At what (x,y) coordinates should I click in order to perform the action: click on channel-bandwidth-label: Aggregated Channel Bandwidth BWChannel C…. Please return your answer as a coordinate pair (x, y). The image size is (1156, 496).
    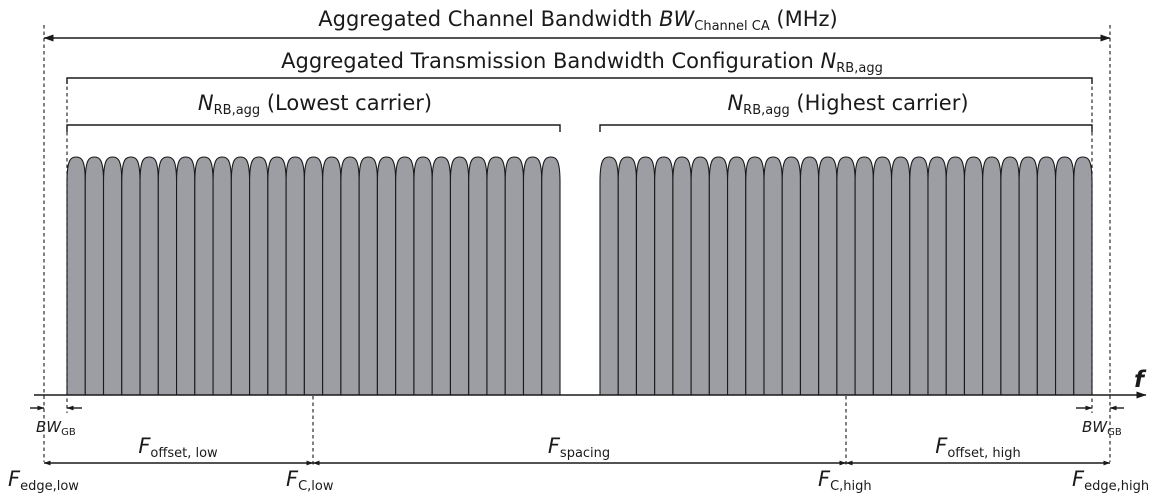
    Looking at the image, I should click on (578, 20).